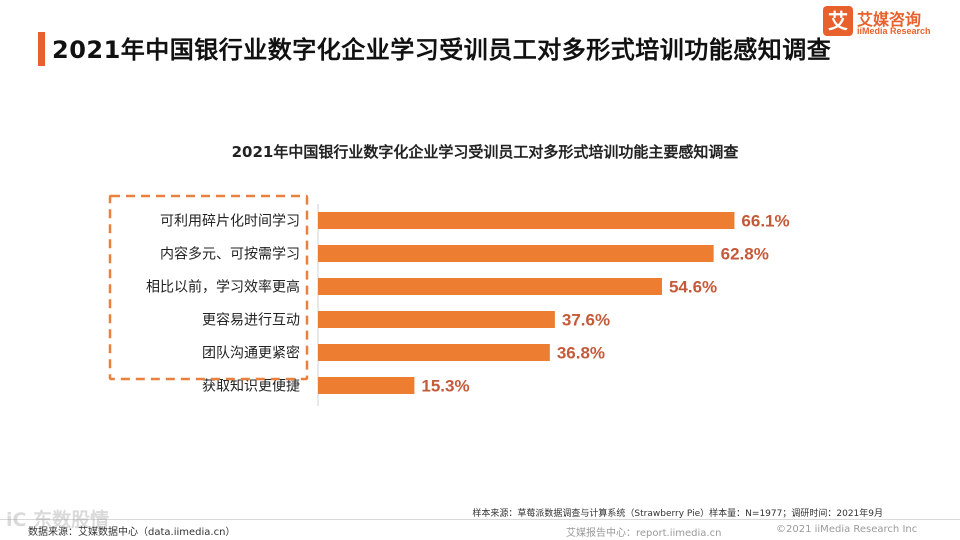 The height and width of the screenshot is (540, 960). I want to click on logo: 艾 艾媒咨询 iiMedia Research, so click(888, 23).